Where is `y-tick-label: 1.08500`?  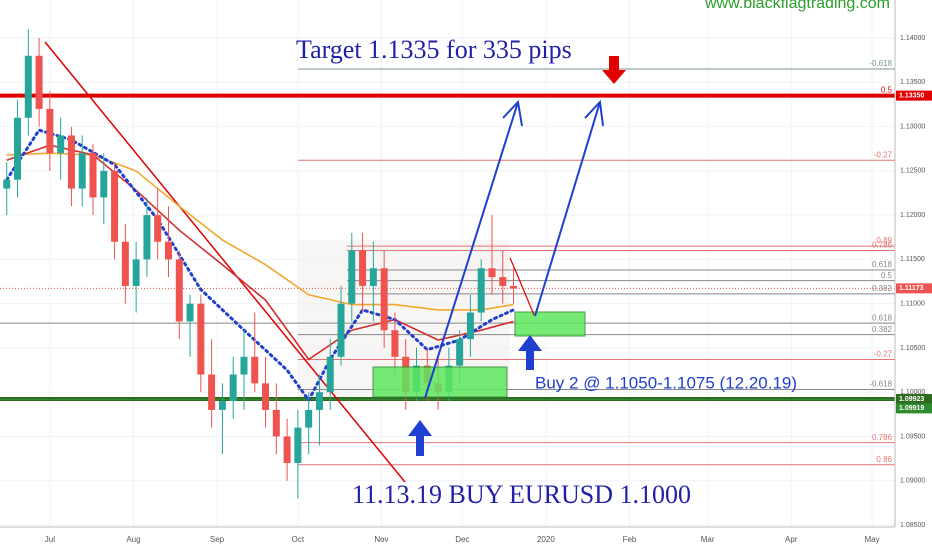 y-tick-label: 1.08500 is located at coordinates (912, 525).